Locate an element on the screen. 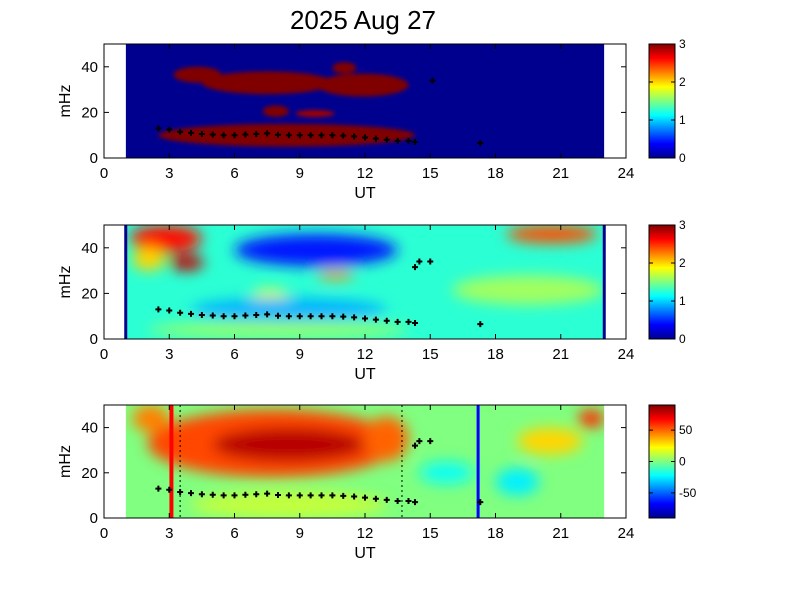  colorbar-tick-label: 1 is located at coordinates (682, 301).